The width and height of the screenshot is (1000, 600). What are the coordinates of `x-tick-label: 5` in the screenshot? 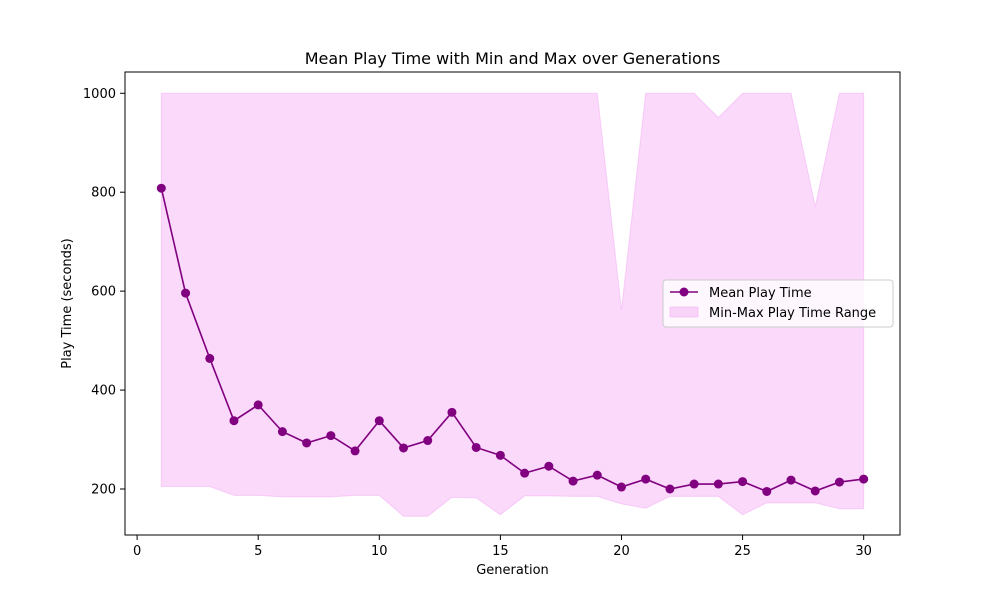 It's located at (258, 551).